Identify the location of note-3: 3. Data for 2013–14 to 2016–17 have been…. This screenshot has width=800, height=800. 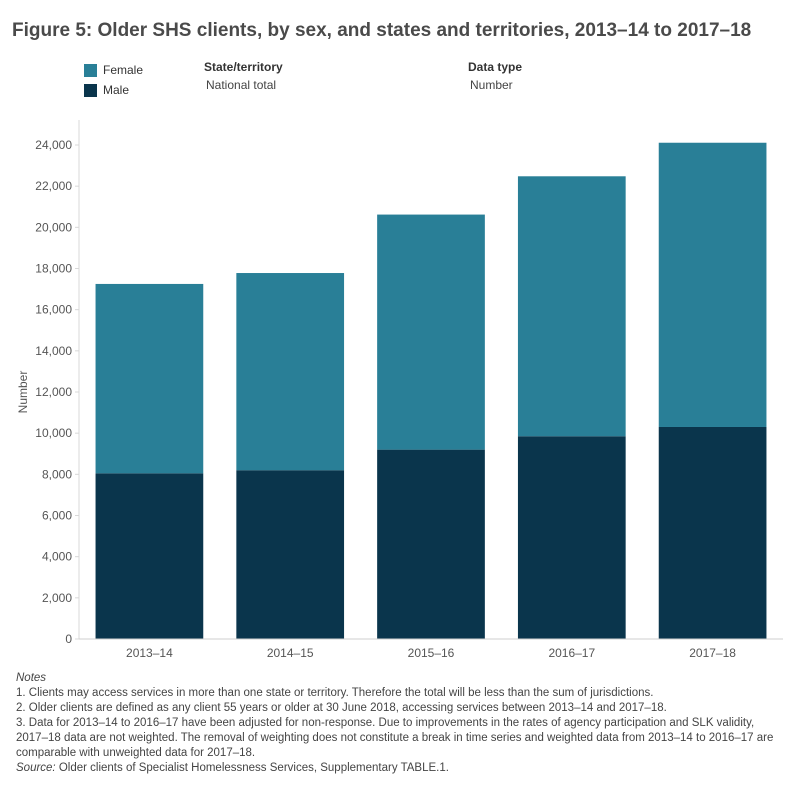
(395, 738).